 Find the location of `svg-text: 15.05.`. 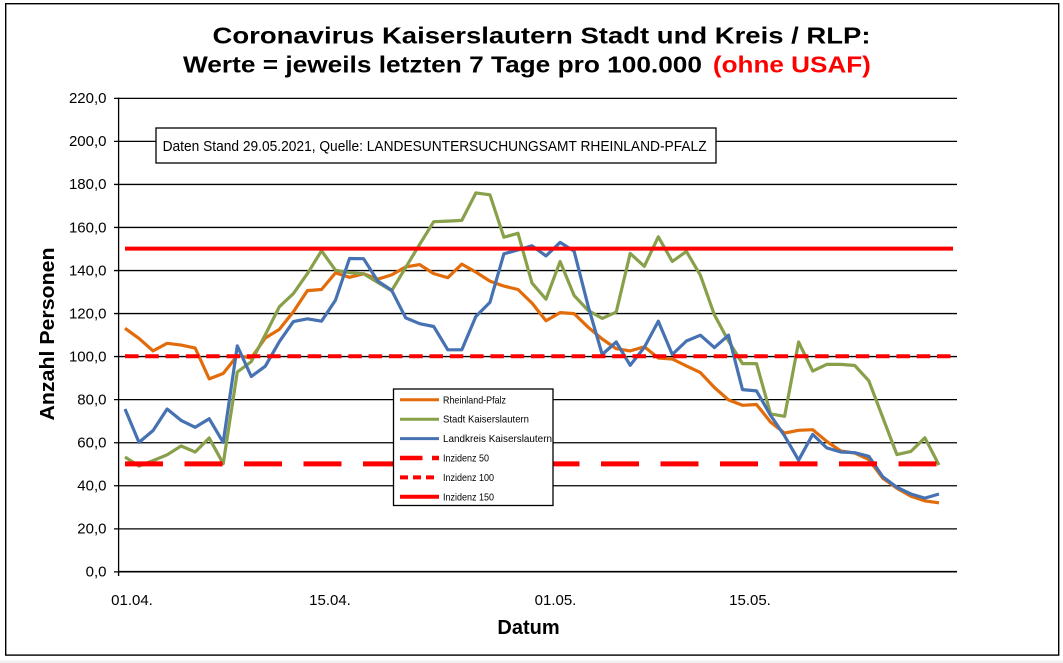

svg-text: 15.05. is located at coordinates (750, 600).